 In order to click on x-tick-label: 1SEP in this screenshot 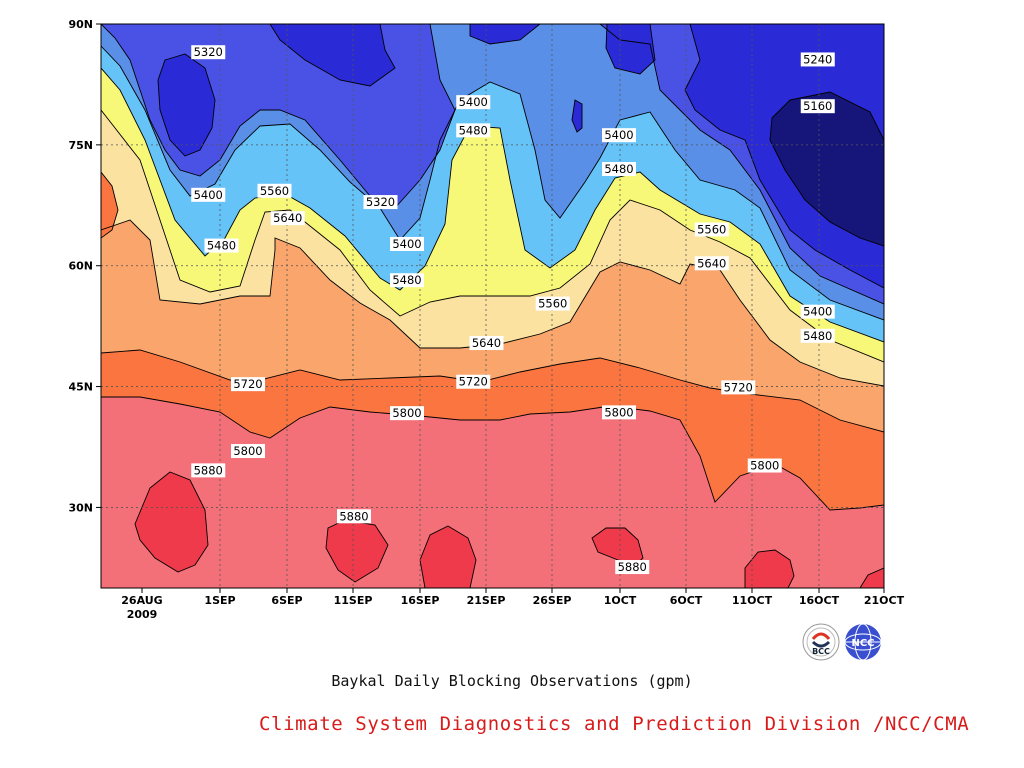, I will do `click(219, 600)`.